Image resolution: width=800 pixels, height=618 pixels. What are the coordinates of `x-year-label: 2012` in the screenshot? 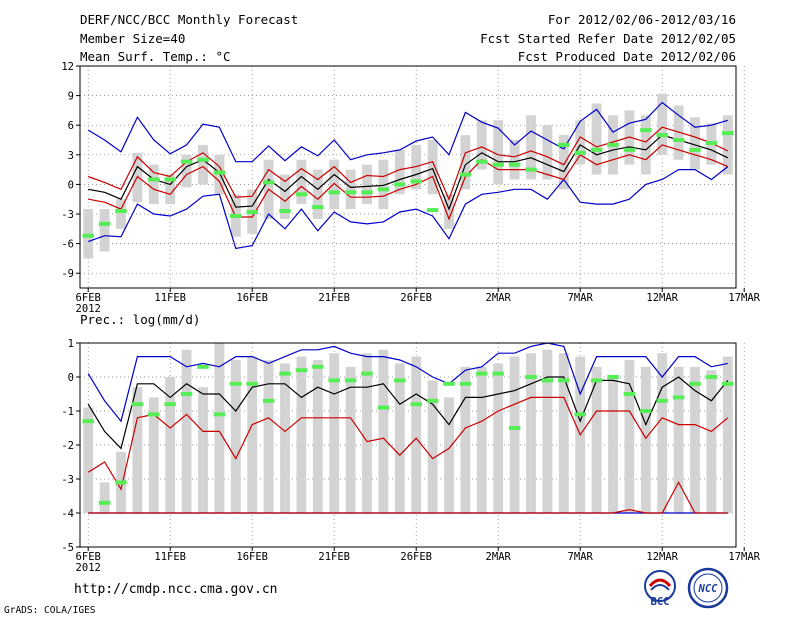 It's located at (88, 568).